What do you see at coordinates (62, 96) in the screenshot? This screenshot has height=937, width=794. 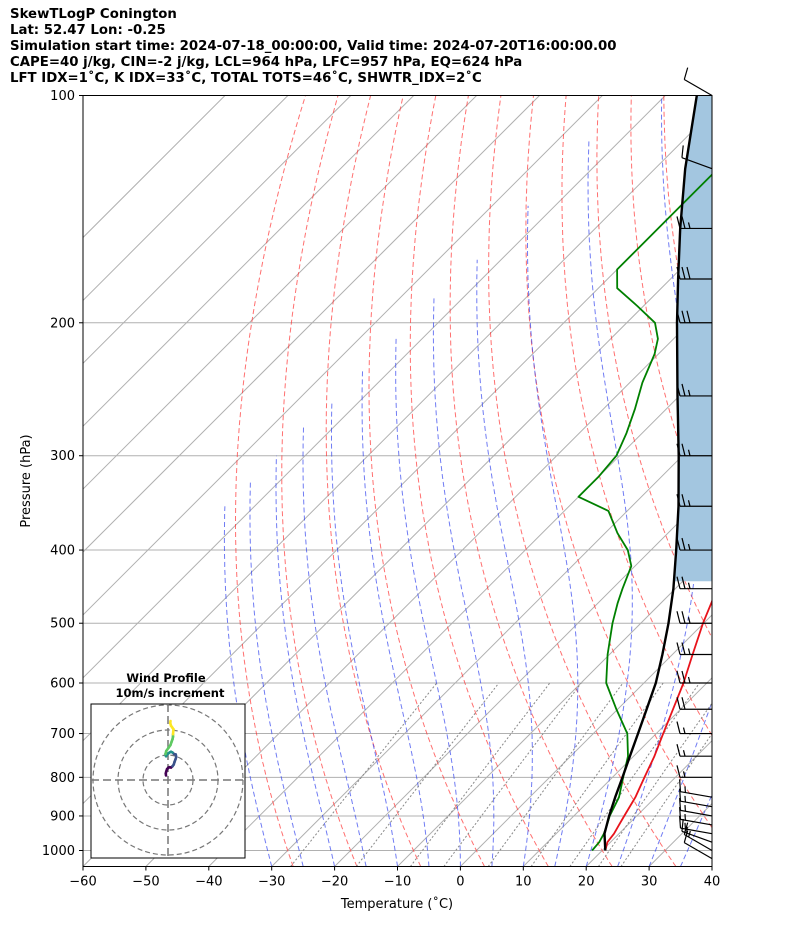 I see `y-tick-label: 100` at bounding box center [62, 96].